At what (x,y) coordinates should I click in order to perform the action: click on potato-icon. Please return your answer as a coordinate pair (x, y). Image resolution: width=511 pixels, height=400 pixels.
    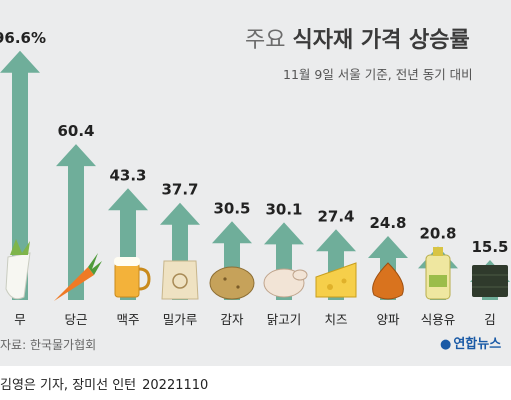
    Looking at the image, I should click on (232, 283).